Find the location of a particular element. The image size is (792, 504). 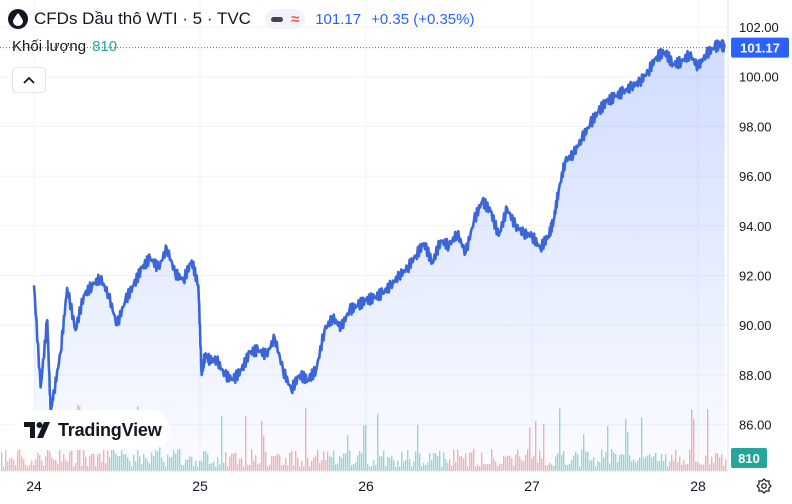

time-tick-label: 24 is located at coordinates (34, 486).